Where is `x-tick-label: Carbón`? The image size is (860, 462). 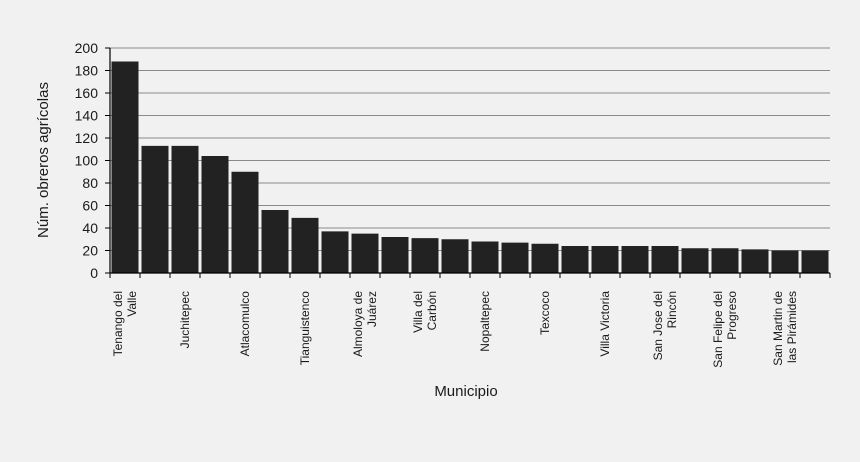 x-tick-label: Carbón is located at coordinates (432, 310).